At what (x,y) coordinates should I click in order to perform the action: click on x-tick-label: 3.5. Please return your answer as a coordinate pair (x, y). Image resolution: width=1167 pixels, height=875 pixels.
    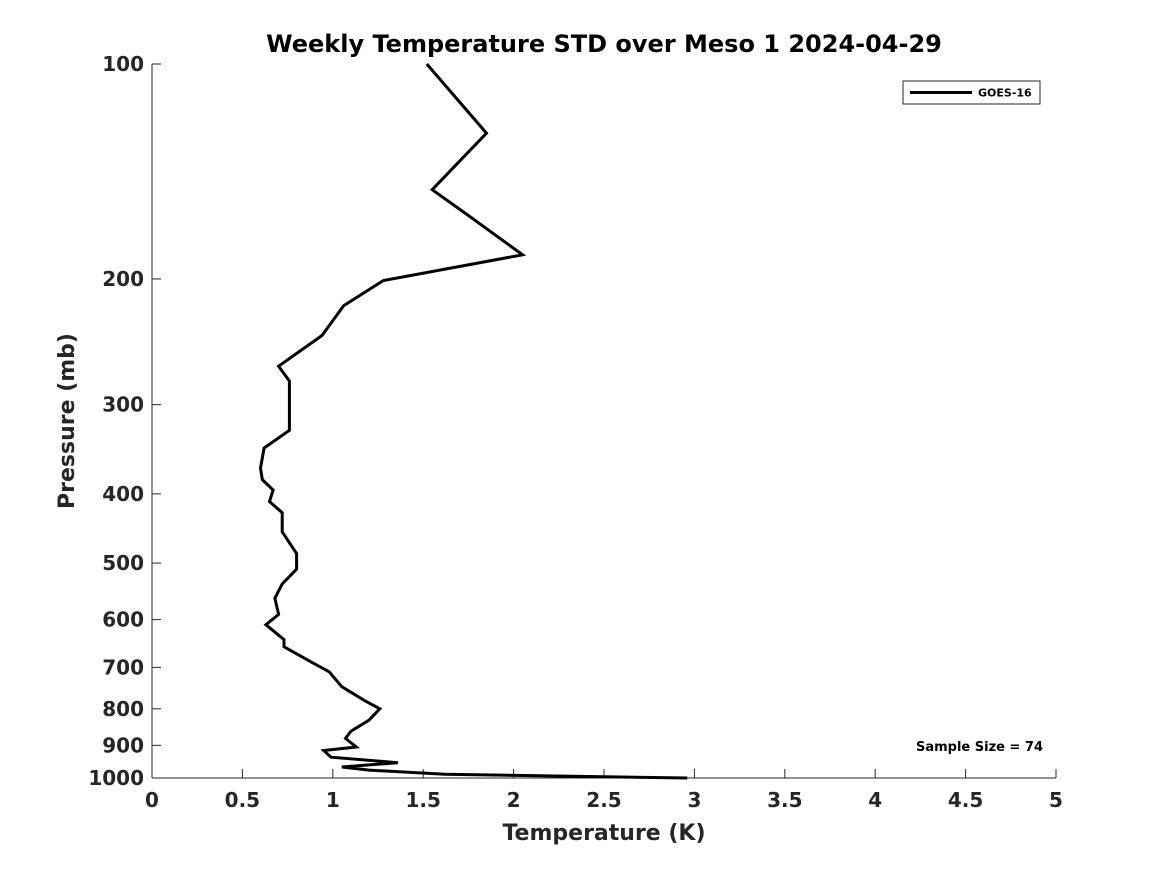
    Looking at the image, I should click on (784, 800).